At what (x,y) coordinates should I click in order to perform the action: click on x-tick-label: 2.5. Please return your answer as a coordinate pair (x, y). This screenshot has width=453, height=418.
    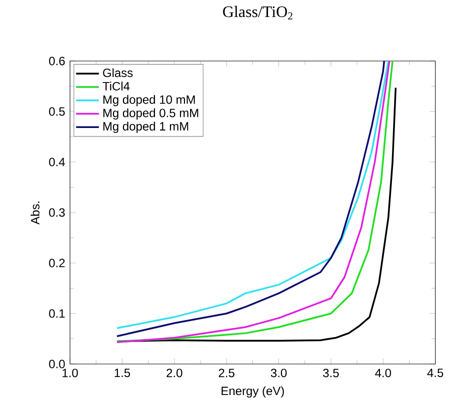
    Looking at the image, I should click on (226, 373).